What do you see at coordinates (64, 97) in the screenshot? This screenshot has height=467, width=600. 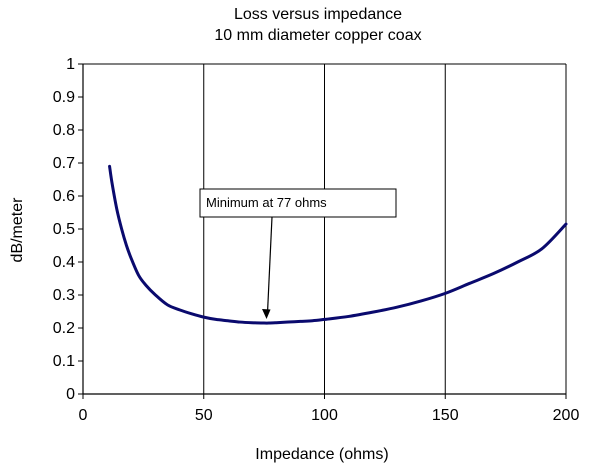 I see `y-tick-label-9: 0.9` at bounding box center [64, 97].